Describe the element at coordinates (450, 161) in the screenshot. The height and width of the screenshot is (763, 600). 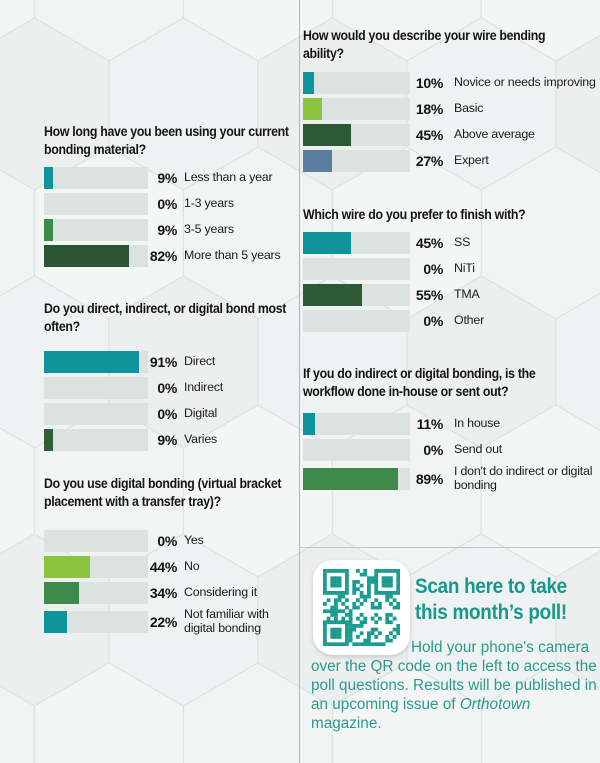
I see `bar-row: 27% Expert` at that location.